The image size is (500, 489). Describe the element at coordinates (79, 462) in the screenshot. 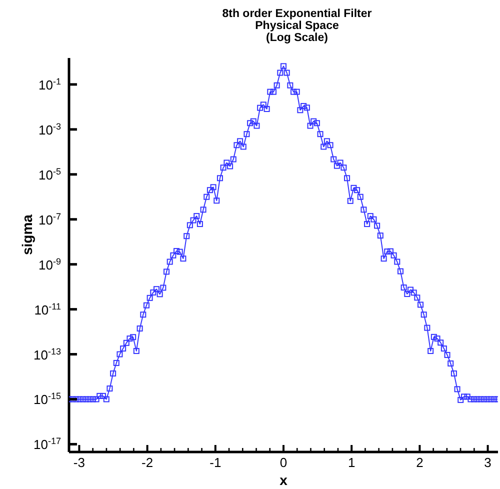

I see `x-tick-label: -3` at that location.